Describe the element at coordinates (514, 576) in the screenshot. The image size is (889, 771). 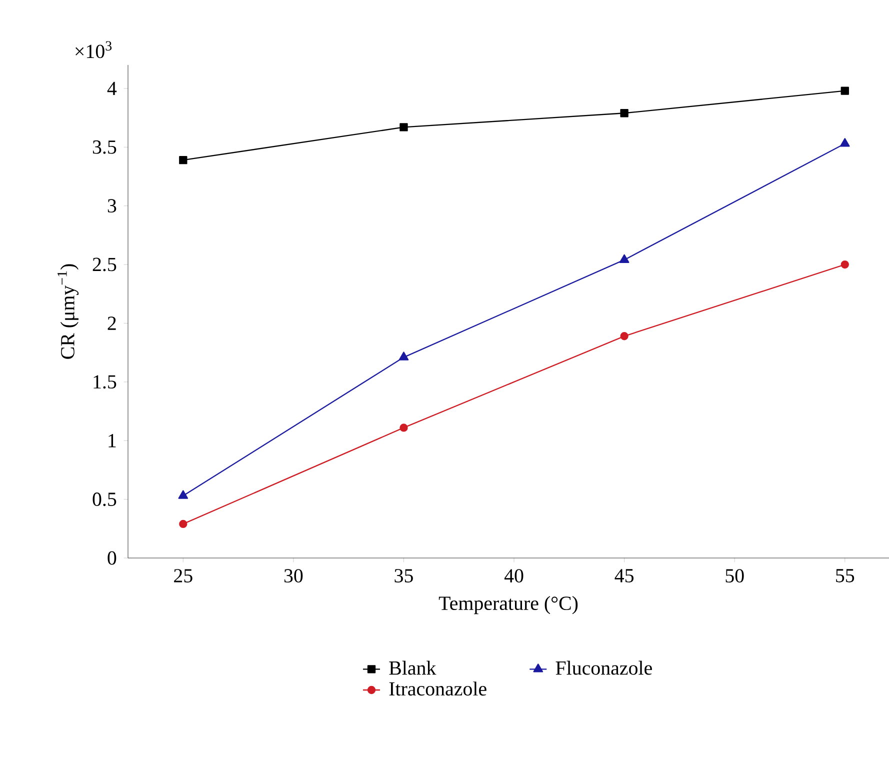
I see `x-tick-label: 40` at that location.